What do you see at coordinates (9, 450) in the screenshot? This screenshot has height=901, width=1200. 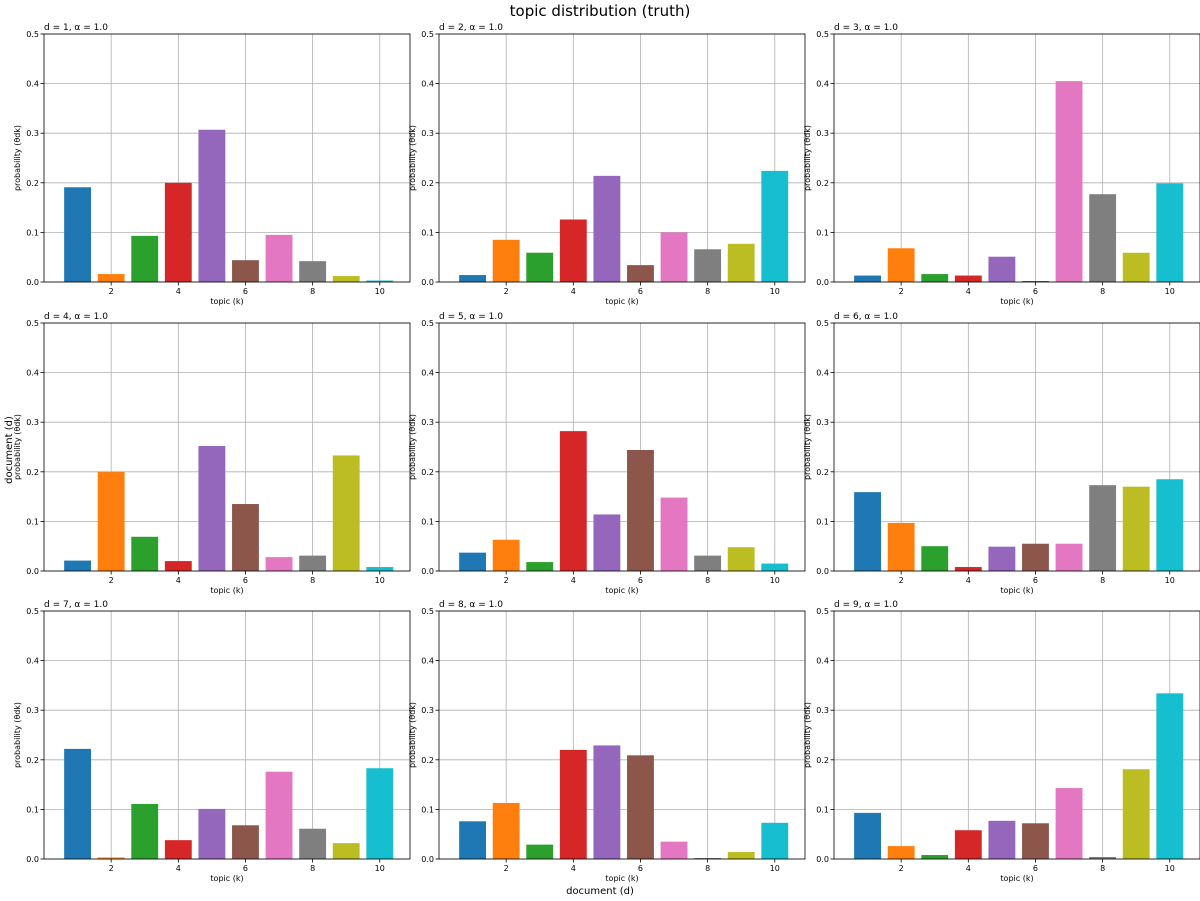 I see `figure-ylabel: document (d)` at bounding box center [9, 450].